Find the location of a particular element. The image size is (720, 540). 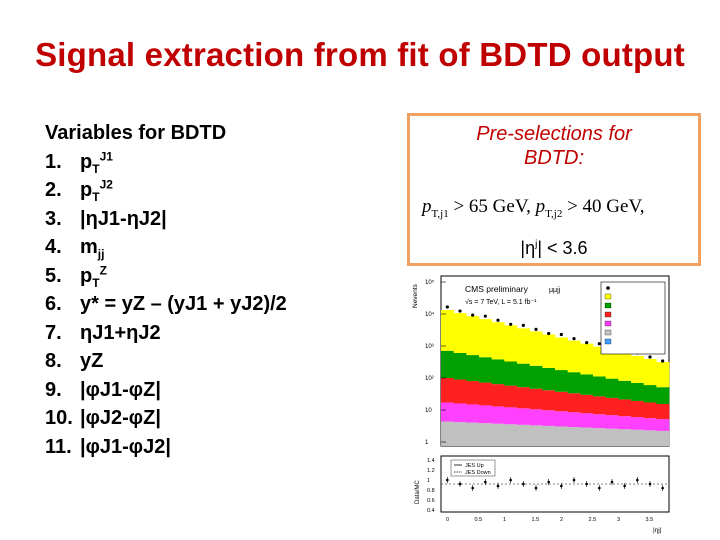

cms-label: CMS preliminary is located at coordinates (497, 289).